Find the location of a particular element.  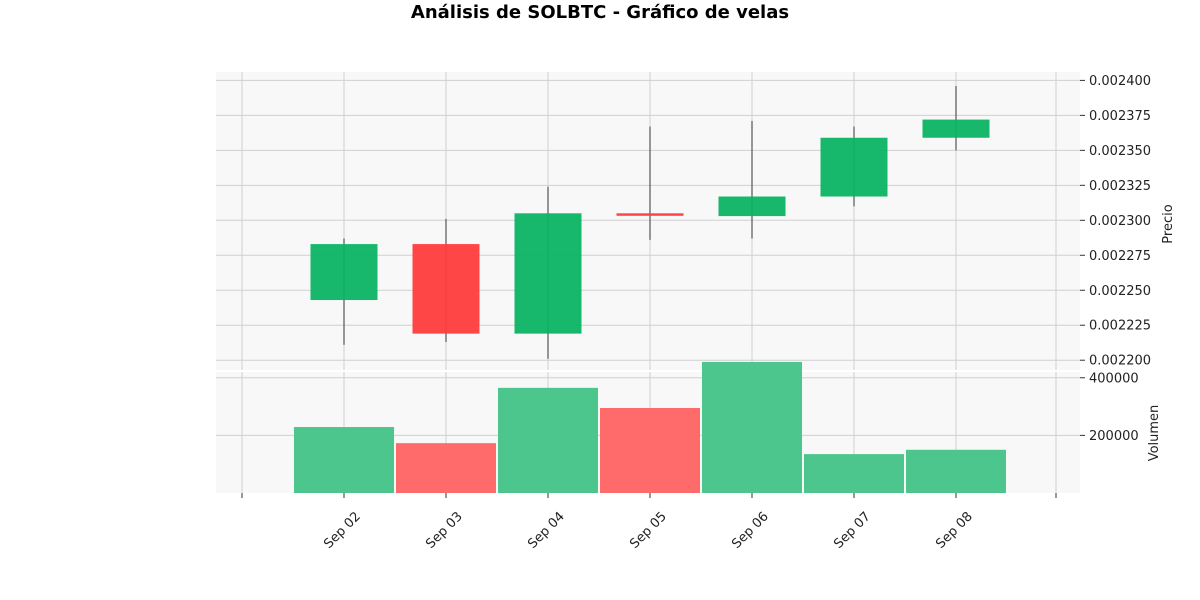

y-tick-label-price: 0.002300 is located at coordinates (1120, 221).